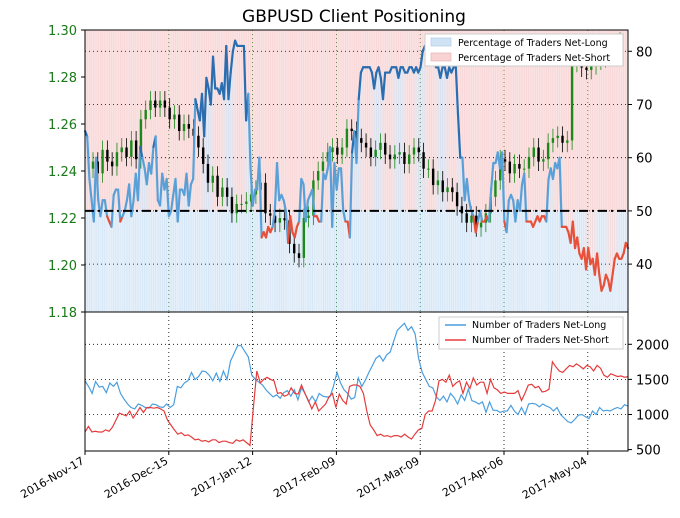 This screenshot has width=680, height=518. What do you see at coordinates (644, 52) in the screenshot?
I see `percentage-tick-label: 80` at bounding box center [644, 52].